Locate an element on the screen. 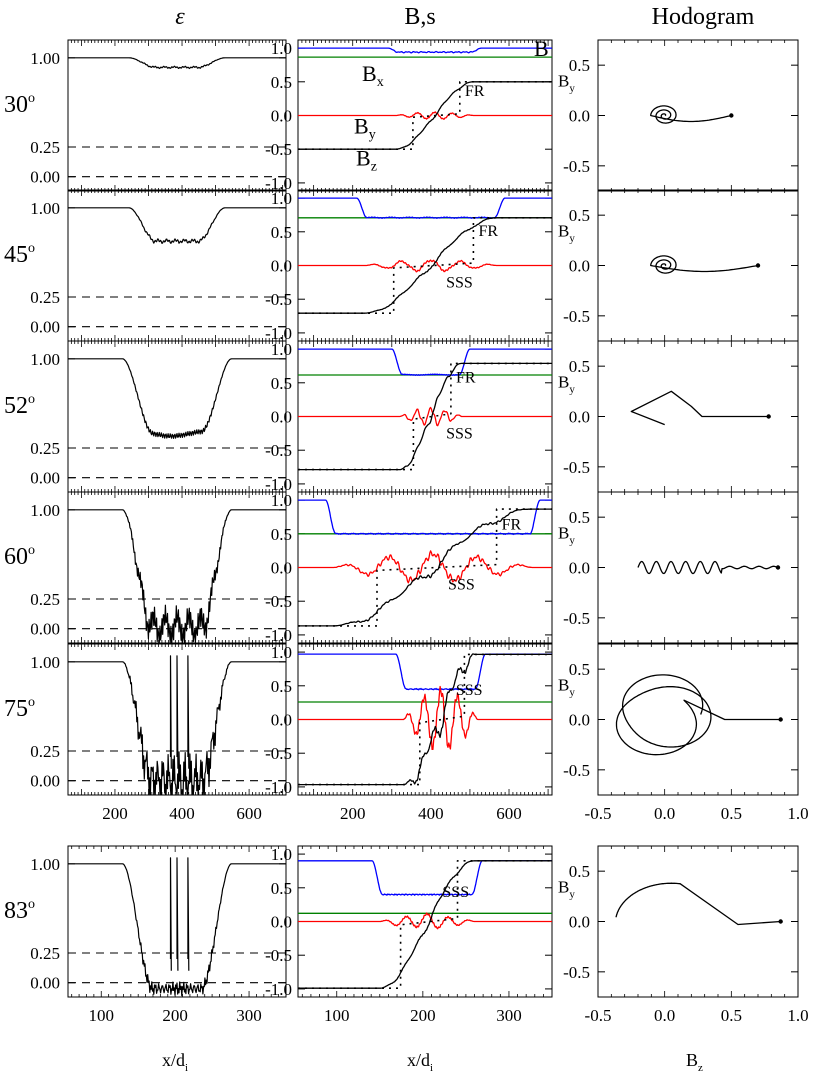  x-axis-label-eps: x/di is located at coordinates (175, 1062).